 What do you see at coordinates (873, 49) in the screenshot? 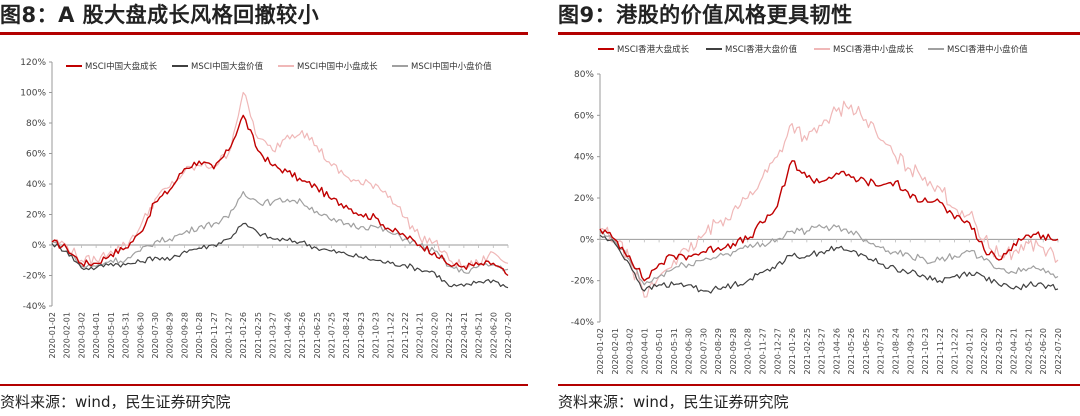
I see `legend-label: MSCI香港中小盘成长` at bounding box center [873, 49].